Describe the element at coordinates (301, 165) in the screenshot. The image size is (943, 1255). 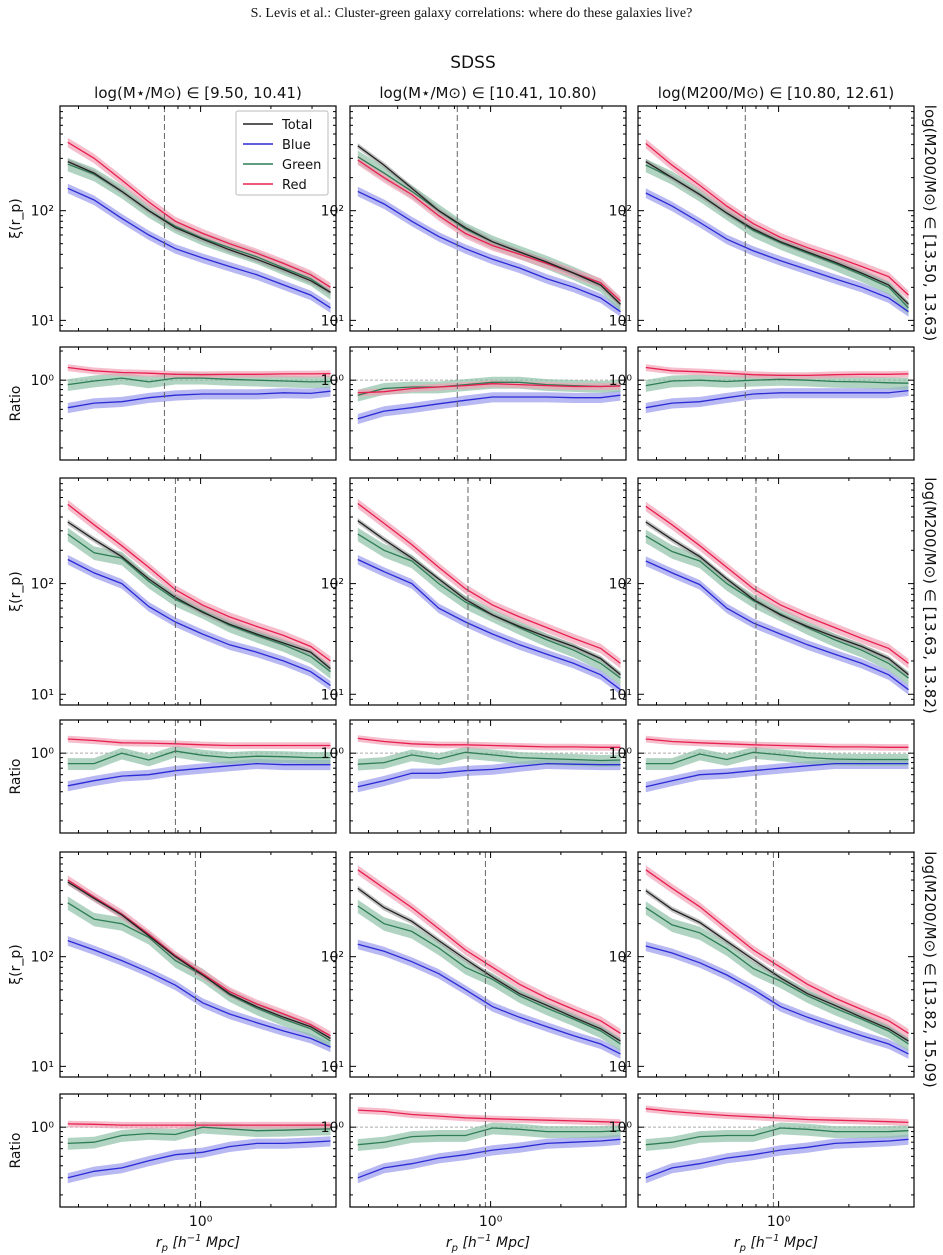
I see `legend-label-green: Green` at that location.